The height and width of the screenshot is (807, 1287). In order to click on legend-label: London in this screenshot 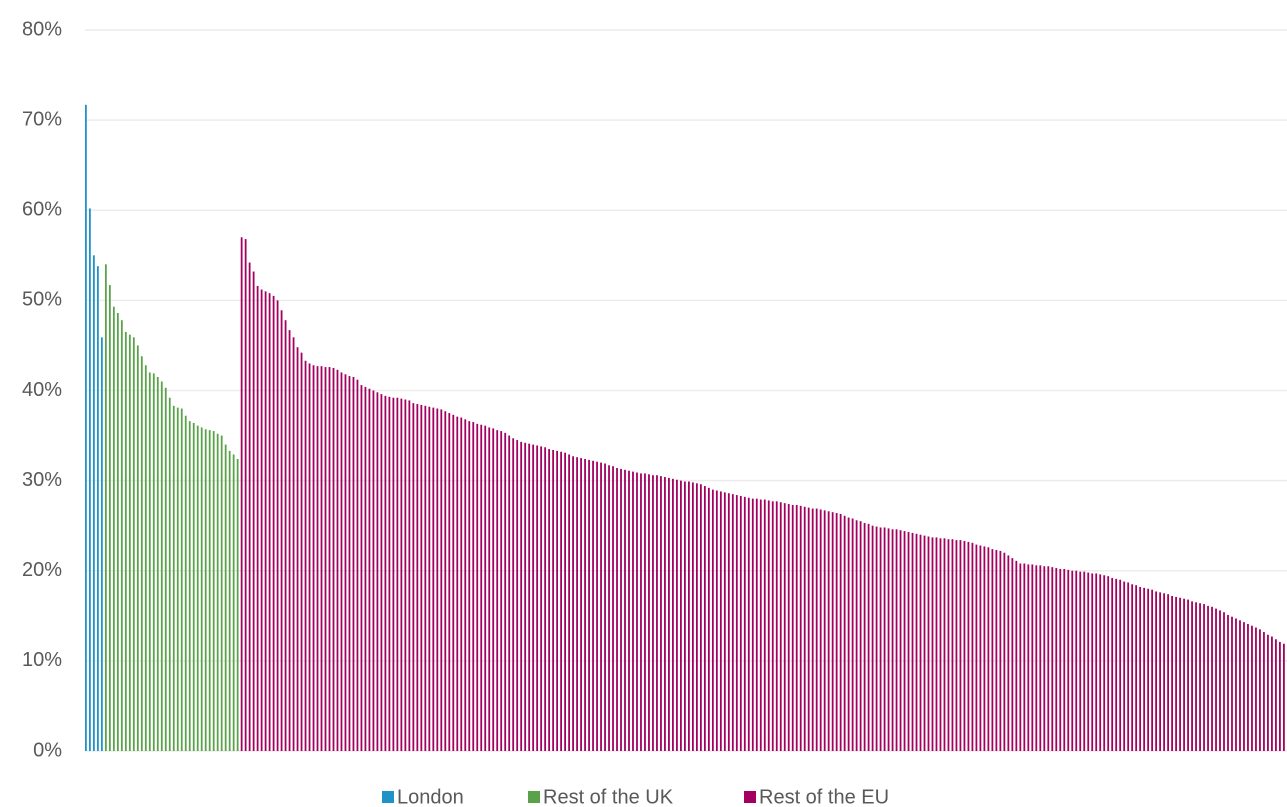, I will do `click(430, 796)`.